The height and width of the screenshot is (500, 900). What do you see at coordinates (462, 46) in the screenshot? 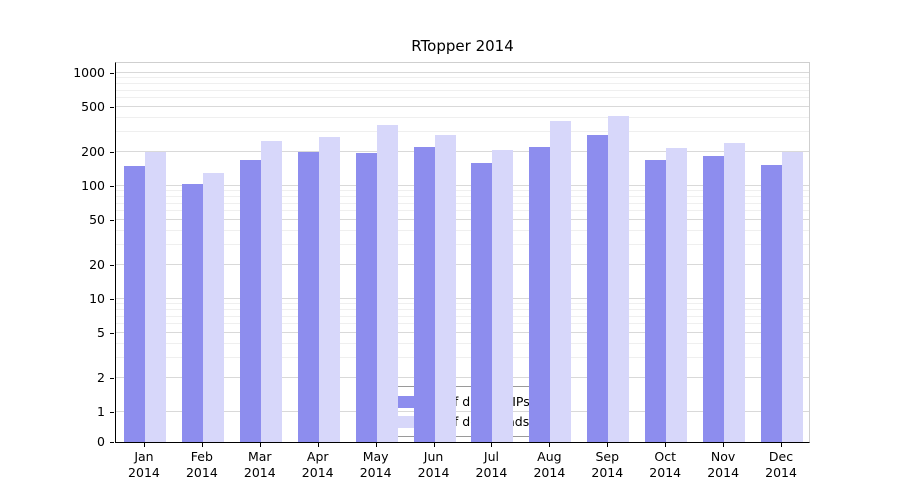
I see `chart-title: RTopper 2014` at bounding box center [462, 46].